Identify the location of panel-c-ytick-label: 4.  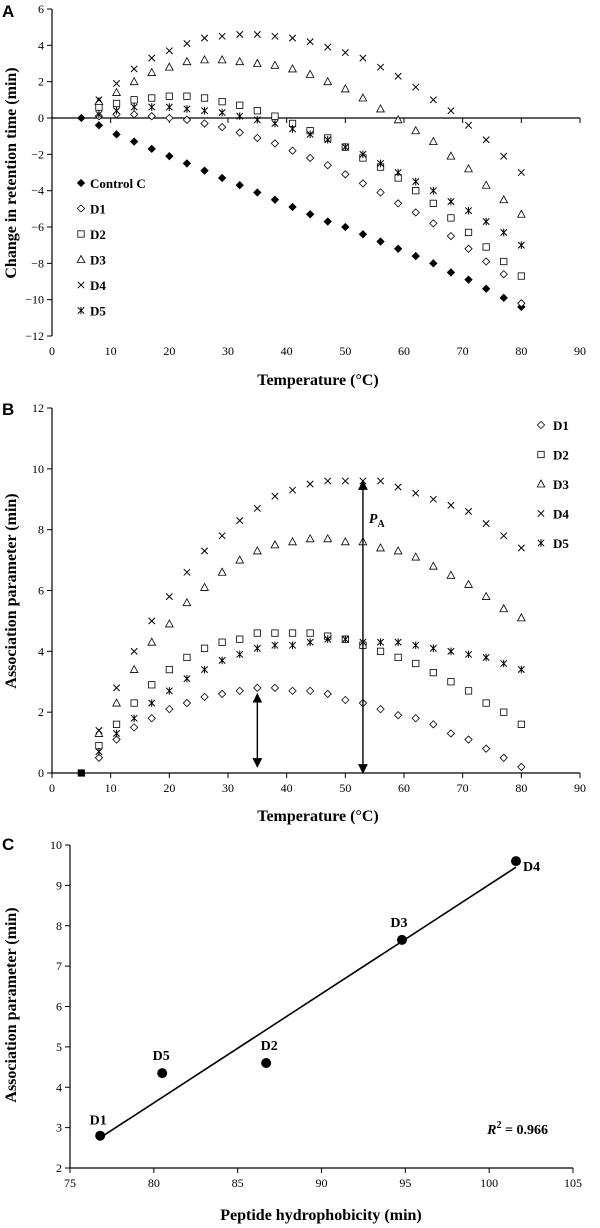
(59, 1087).